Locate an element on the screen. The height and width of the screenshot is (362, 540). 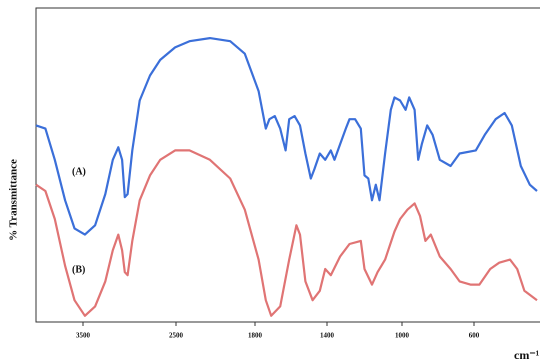
x-tick-label: 1400 is located at coordinates (327, 336).